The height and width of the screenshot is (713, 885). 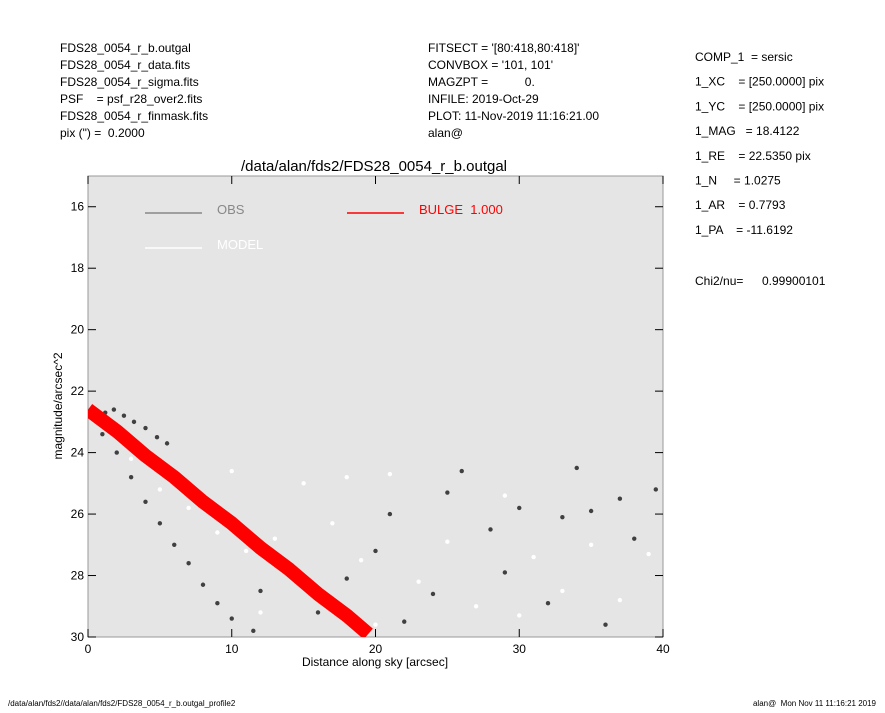 What do you see at coordinates (78, 330) in the screenshot?
I see `y-tick-label: 20` at bounding box center [78, 330].